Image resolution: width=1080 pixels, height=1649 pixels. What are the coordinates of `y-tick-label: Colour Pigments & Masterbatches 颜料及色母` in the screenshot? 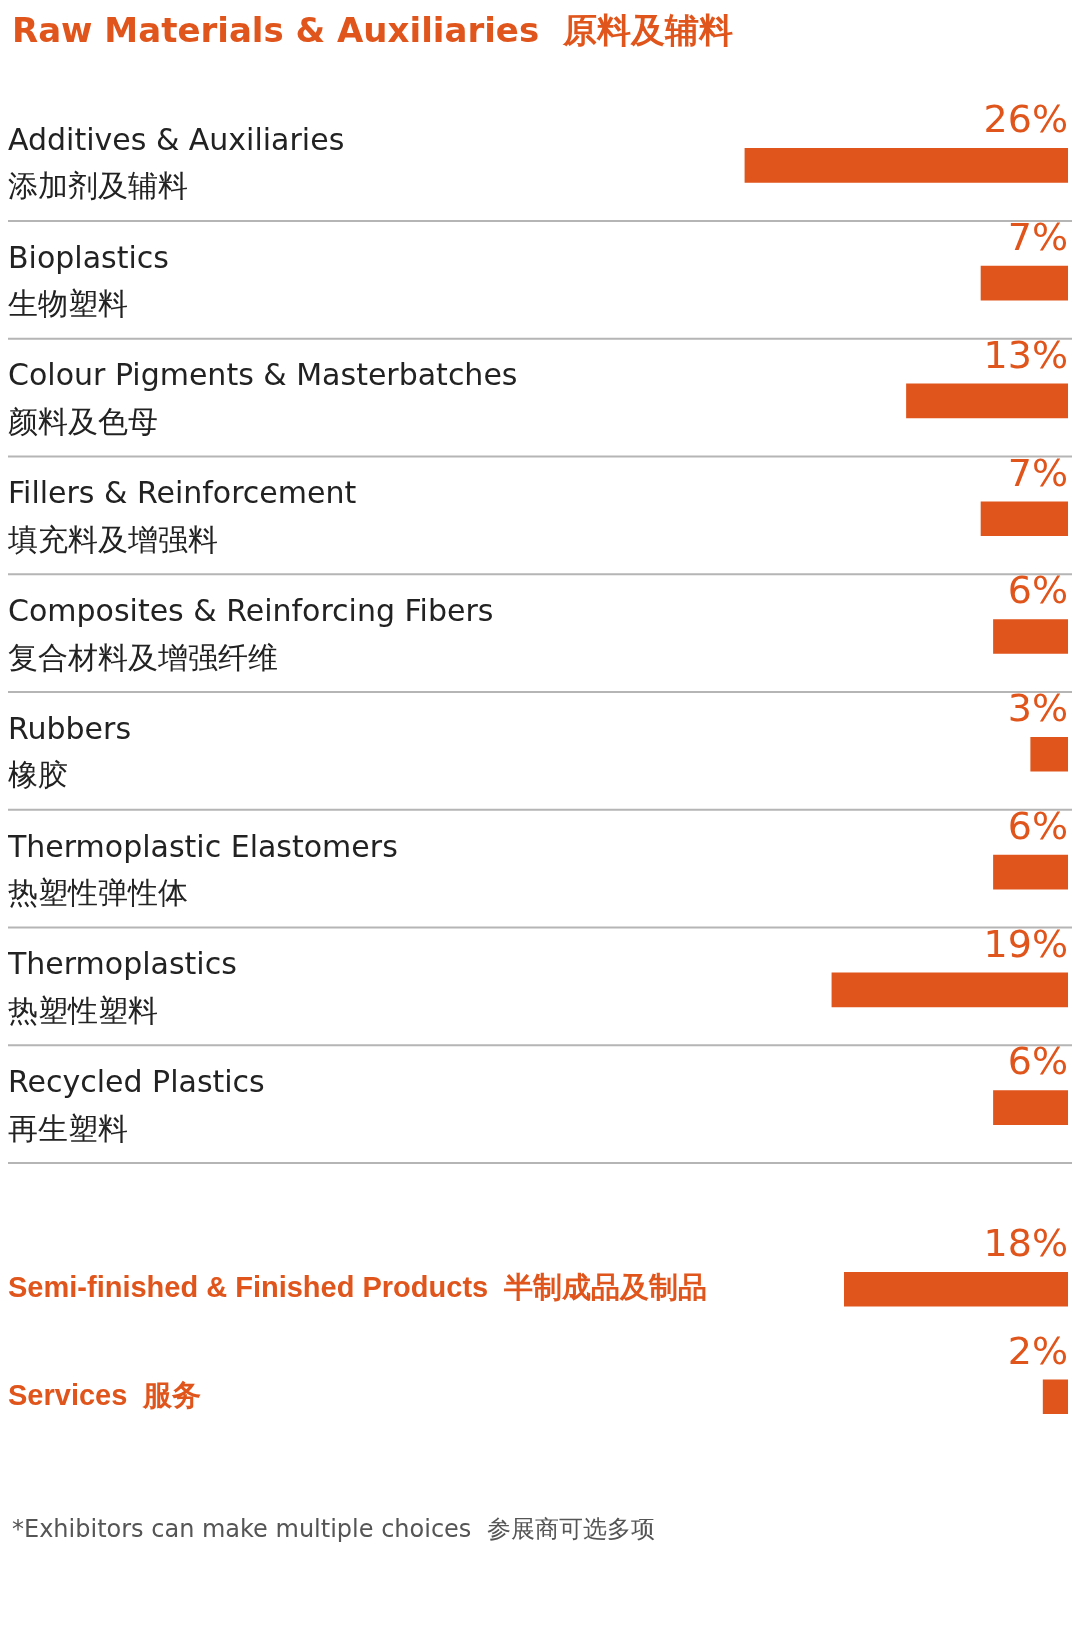 It's located at (263, 398).